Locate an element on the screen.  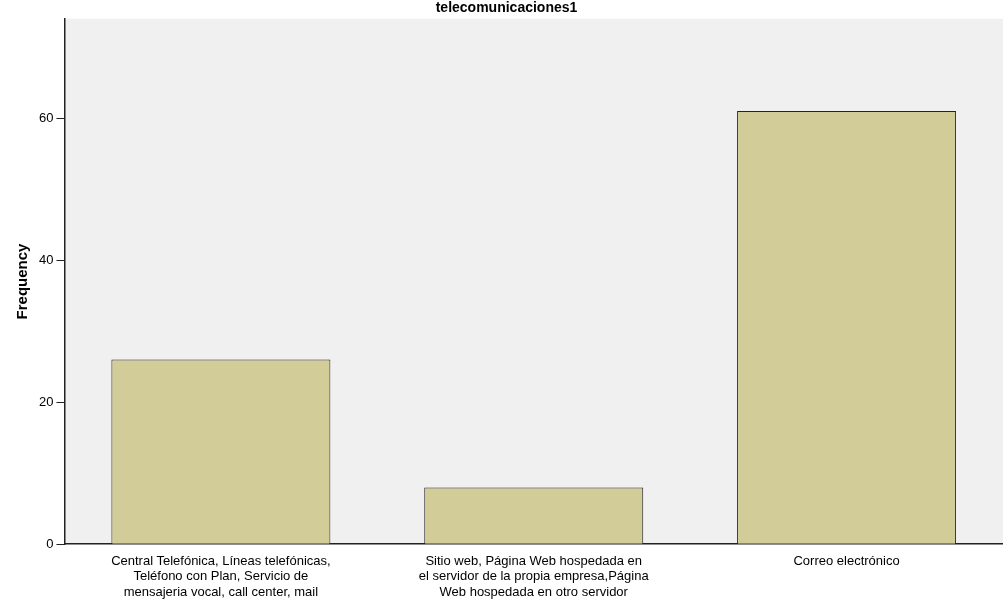
y-tick-label: 40 is located at coordinates (46, 259).